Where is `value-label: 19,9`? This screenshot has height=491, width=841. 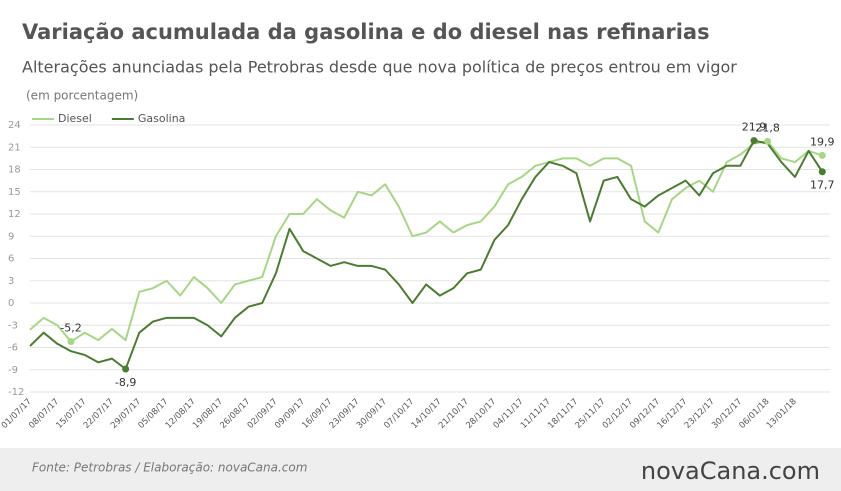
value-label: 19,9 is located at coordinates (822, 141).